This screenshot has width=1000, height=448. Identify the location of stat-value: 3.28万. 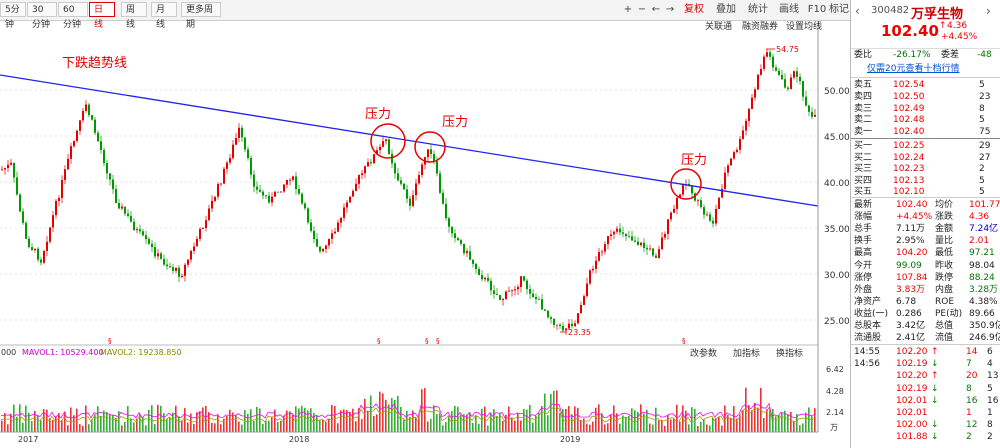
(984, 289).